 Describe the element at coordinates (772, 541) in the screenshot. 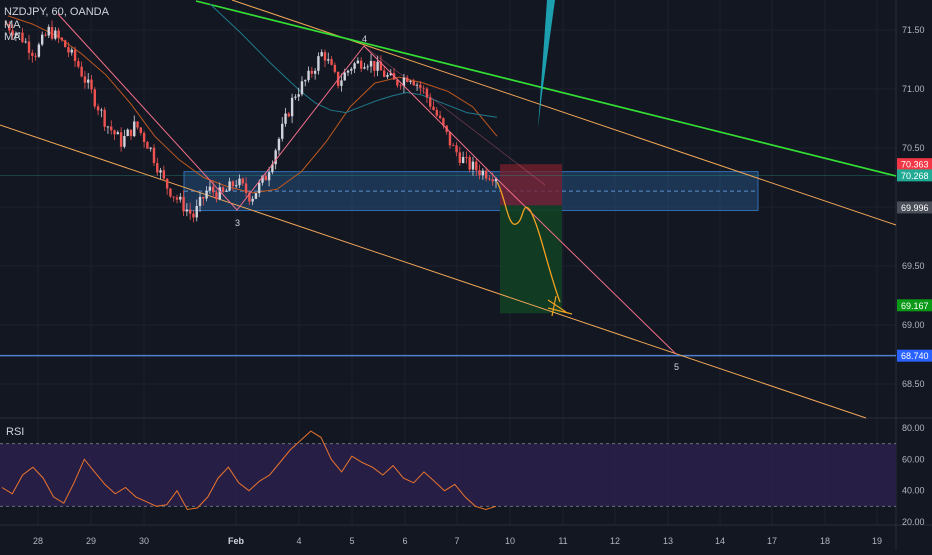

I see `time-tick-label: 17` at that location.